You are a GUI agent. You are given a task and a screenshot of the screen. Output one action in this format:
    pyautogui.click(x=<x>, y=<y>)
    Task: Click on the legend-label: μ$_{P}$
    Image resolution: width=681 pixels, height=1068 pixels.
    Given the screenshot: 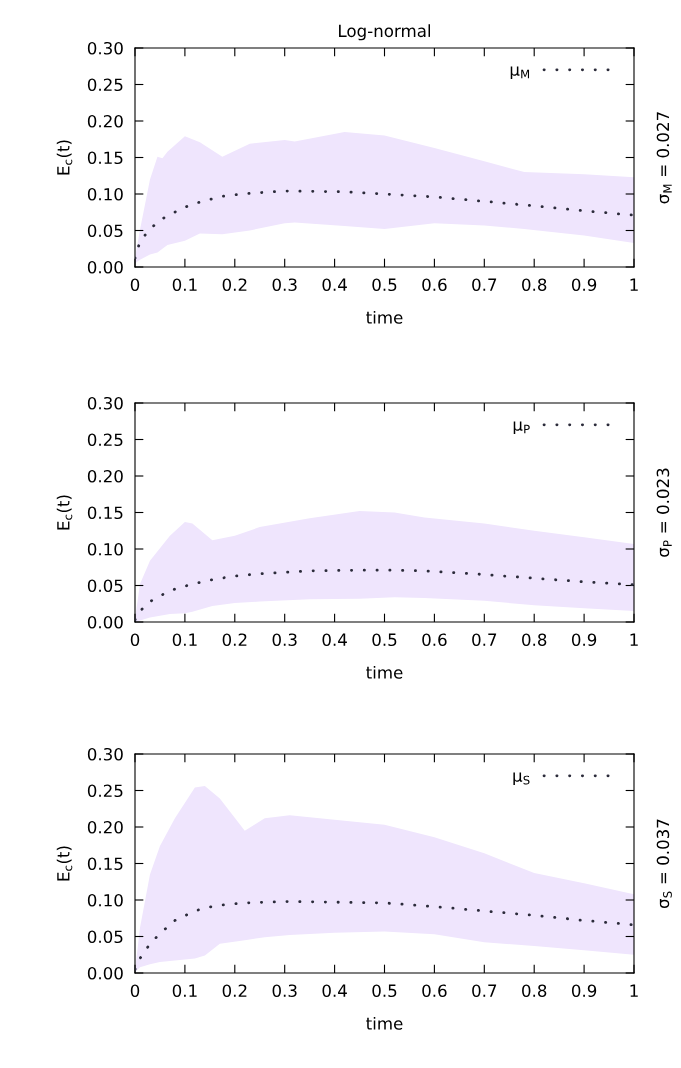 What is the action you would take?
    pyautogui.click(x=521, y=428)
    